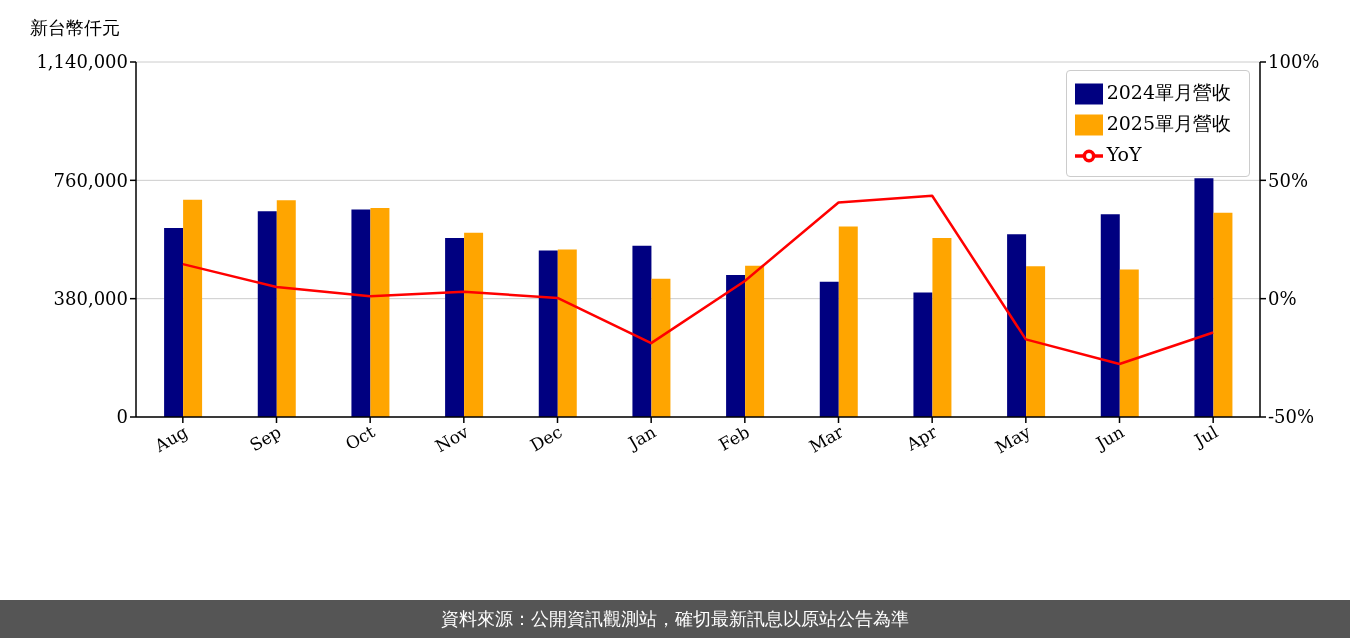  What do you see at coordinates (170, 439) in the screenshot?
I see `x-tick-label: Aug` at bounding box center [170, 439].